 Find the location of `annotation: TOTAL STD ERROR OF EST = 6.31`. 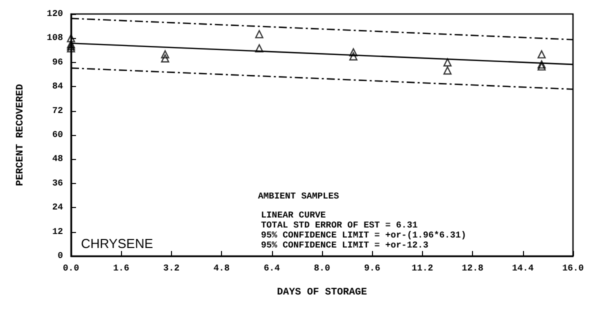

annotation: TOTAL STD ERROR OF EST = 6.31 is located at coordinates (339, 225).